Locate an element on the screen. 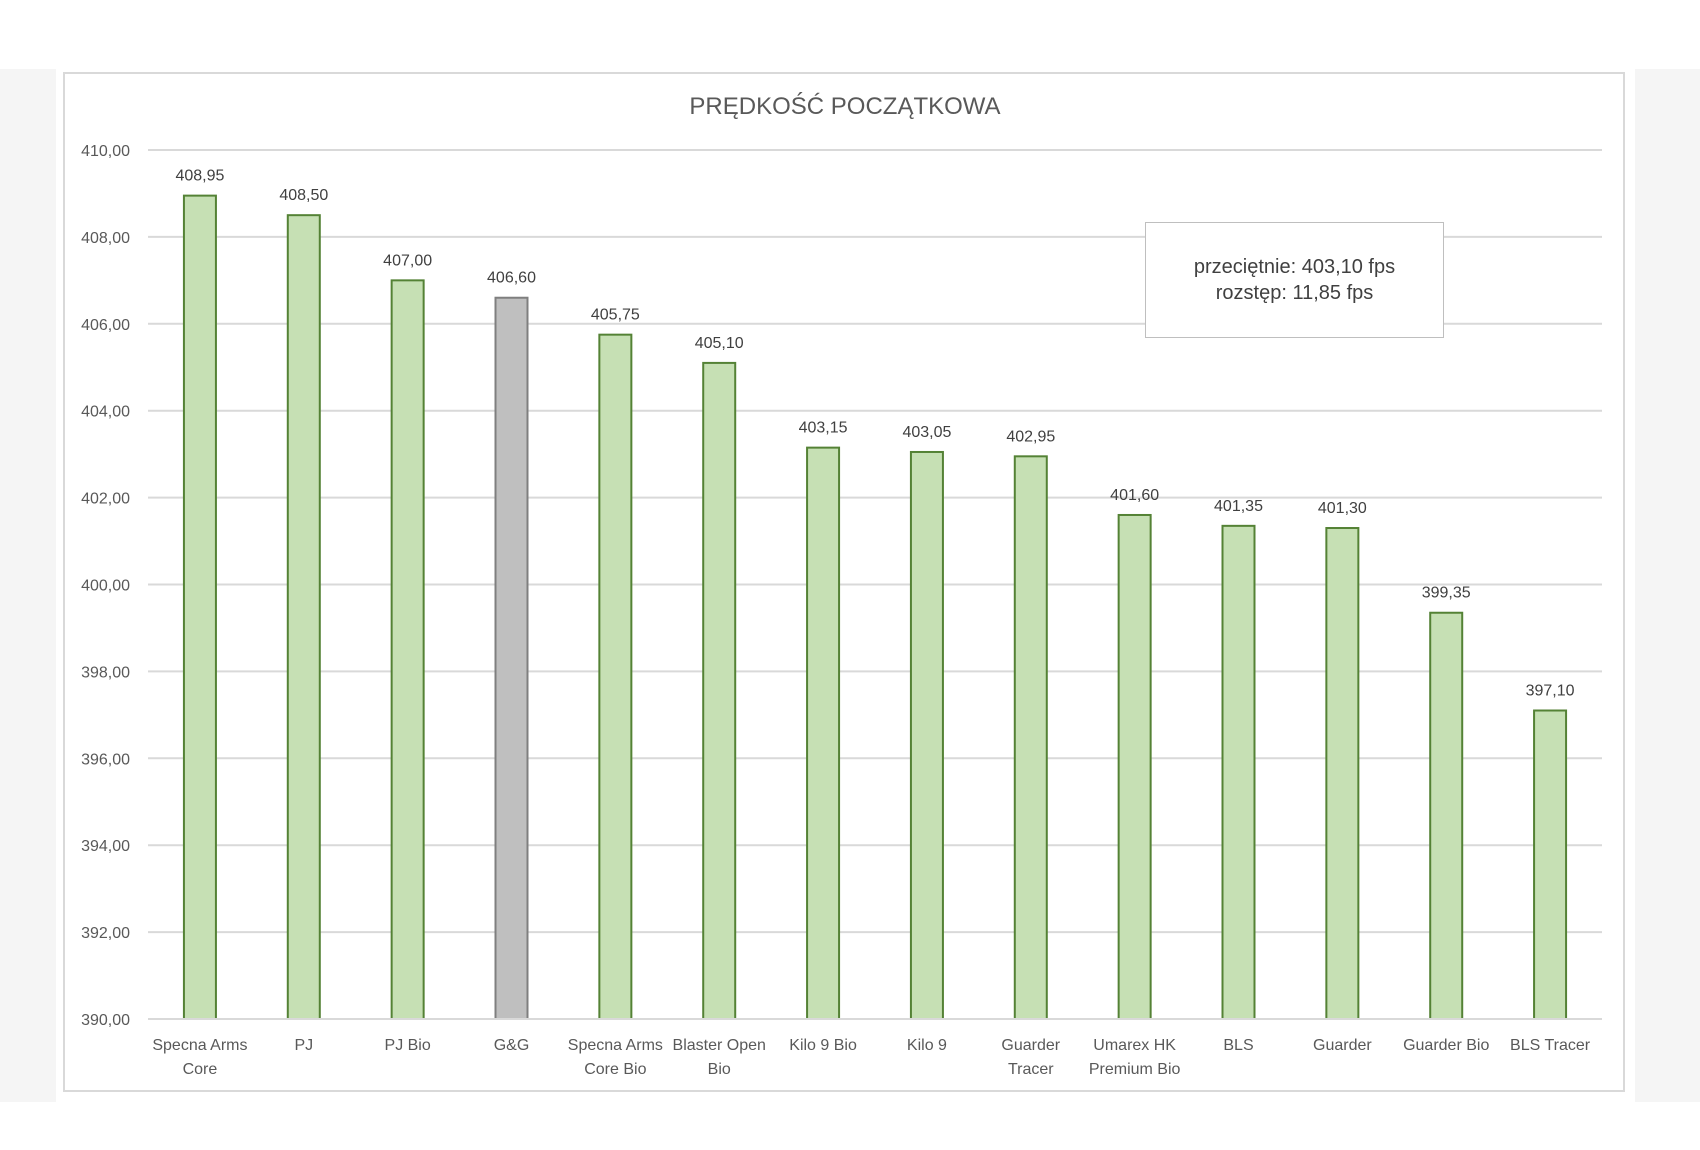  data-label: 402,95 is located at coordinates (1030, 436).